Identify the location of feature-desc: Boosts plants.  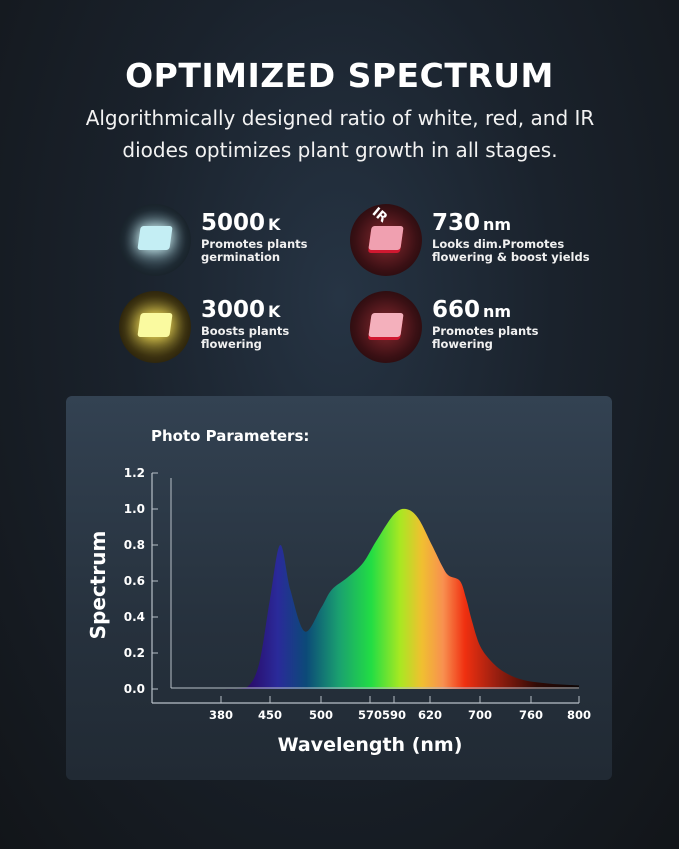
(245, 331).